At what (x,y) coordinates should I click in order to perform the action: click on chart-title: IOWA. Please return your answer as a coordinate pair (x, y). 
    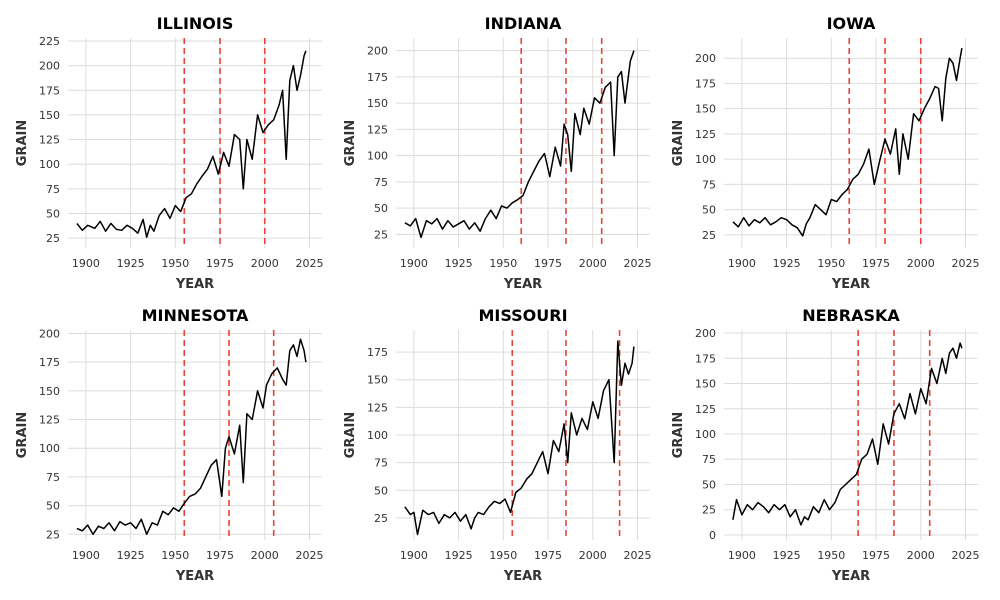
    Looking at the image, I should click on (851, 23).